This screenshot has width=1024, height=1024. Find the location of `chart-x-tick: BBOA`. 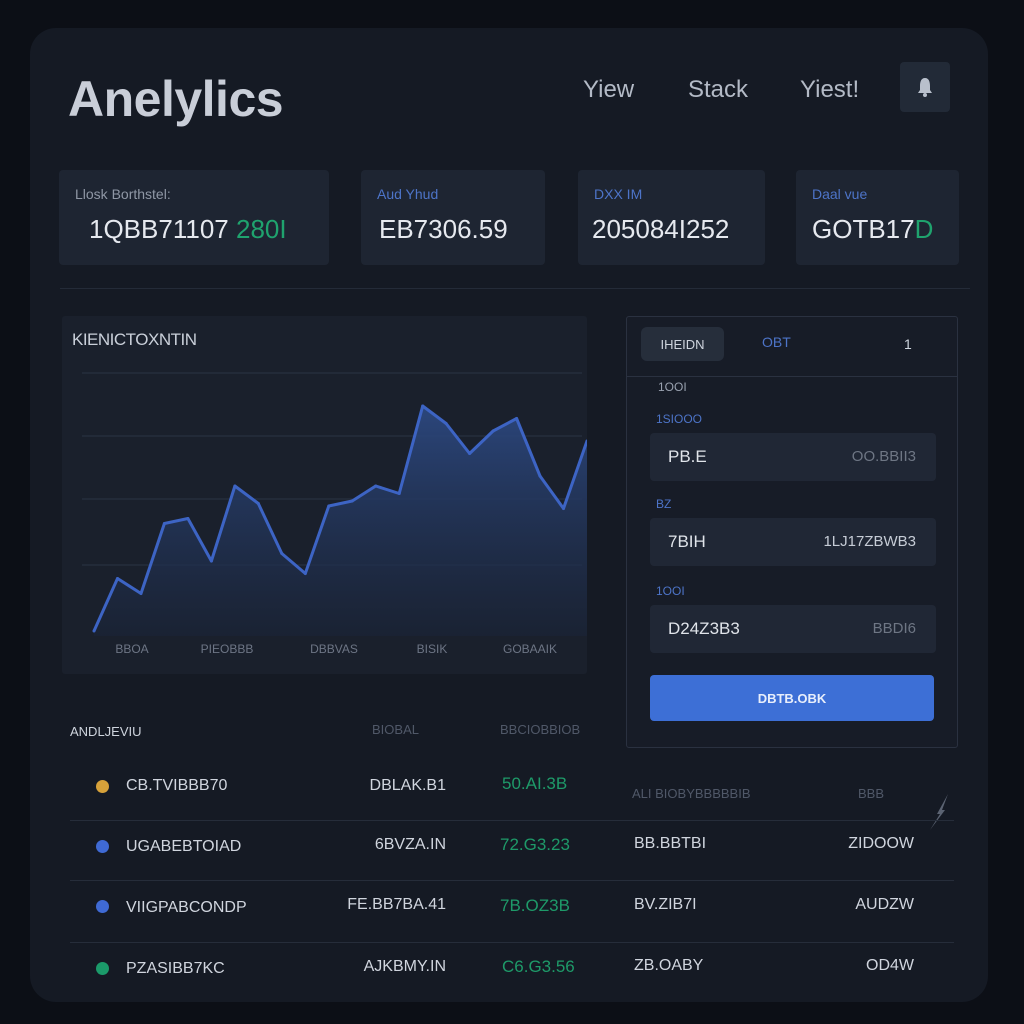

chart-x-tick: BBOA is located at coordinates (131, 649).